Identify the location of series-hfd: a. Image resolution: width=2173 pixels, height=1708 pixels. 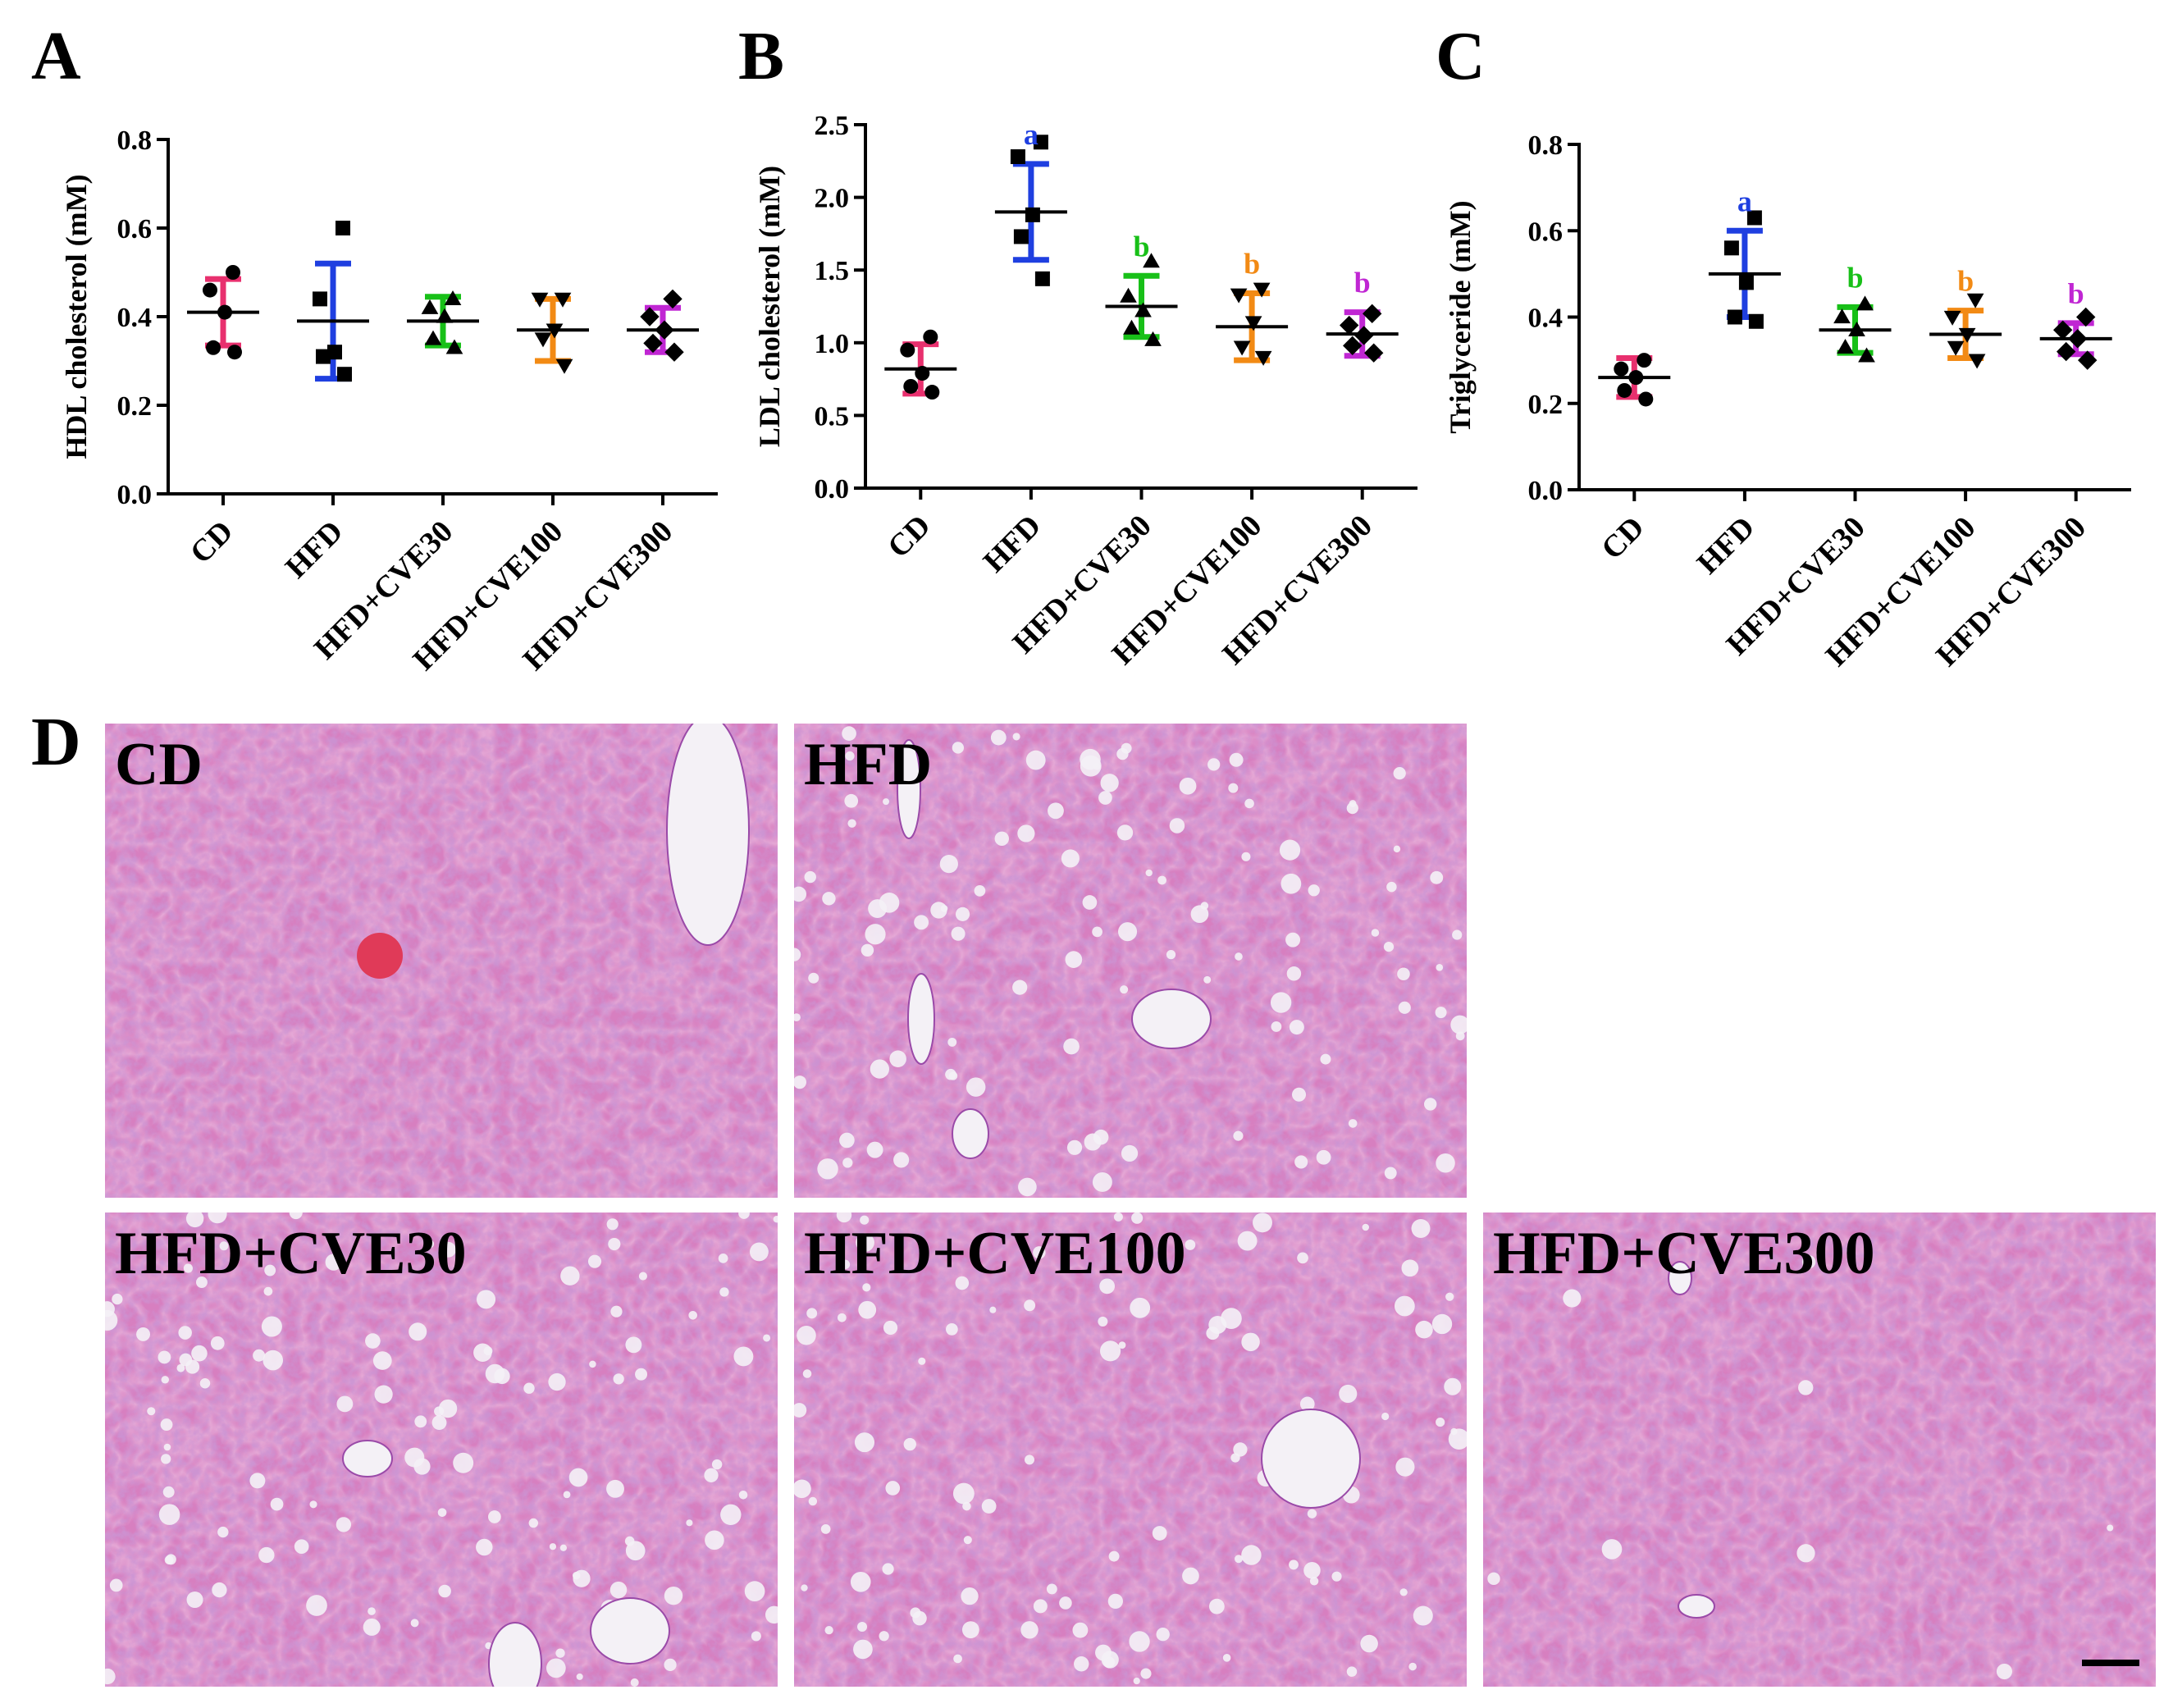
(1030, 202).